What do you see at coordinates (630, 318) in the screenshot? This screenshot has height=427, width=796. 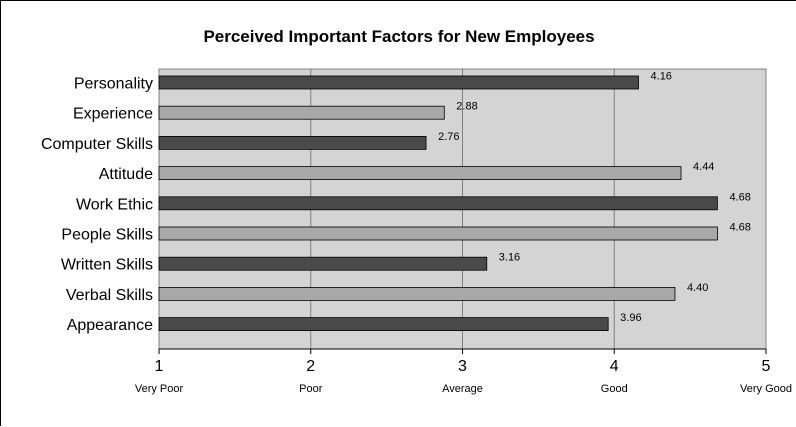 I see `data-label-appearance: 3.96` at bounding box center [630, 318].